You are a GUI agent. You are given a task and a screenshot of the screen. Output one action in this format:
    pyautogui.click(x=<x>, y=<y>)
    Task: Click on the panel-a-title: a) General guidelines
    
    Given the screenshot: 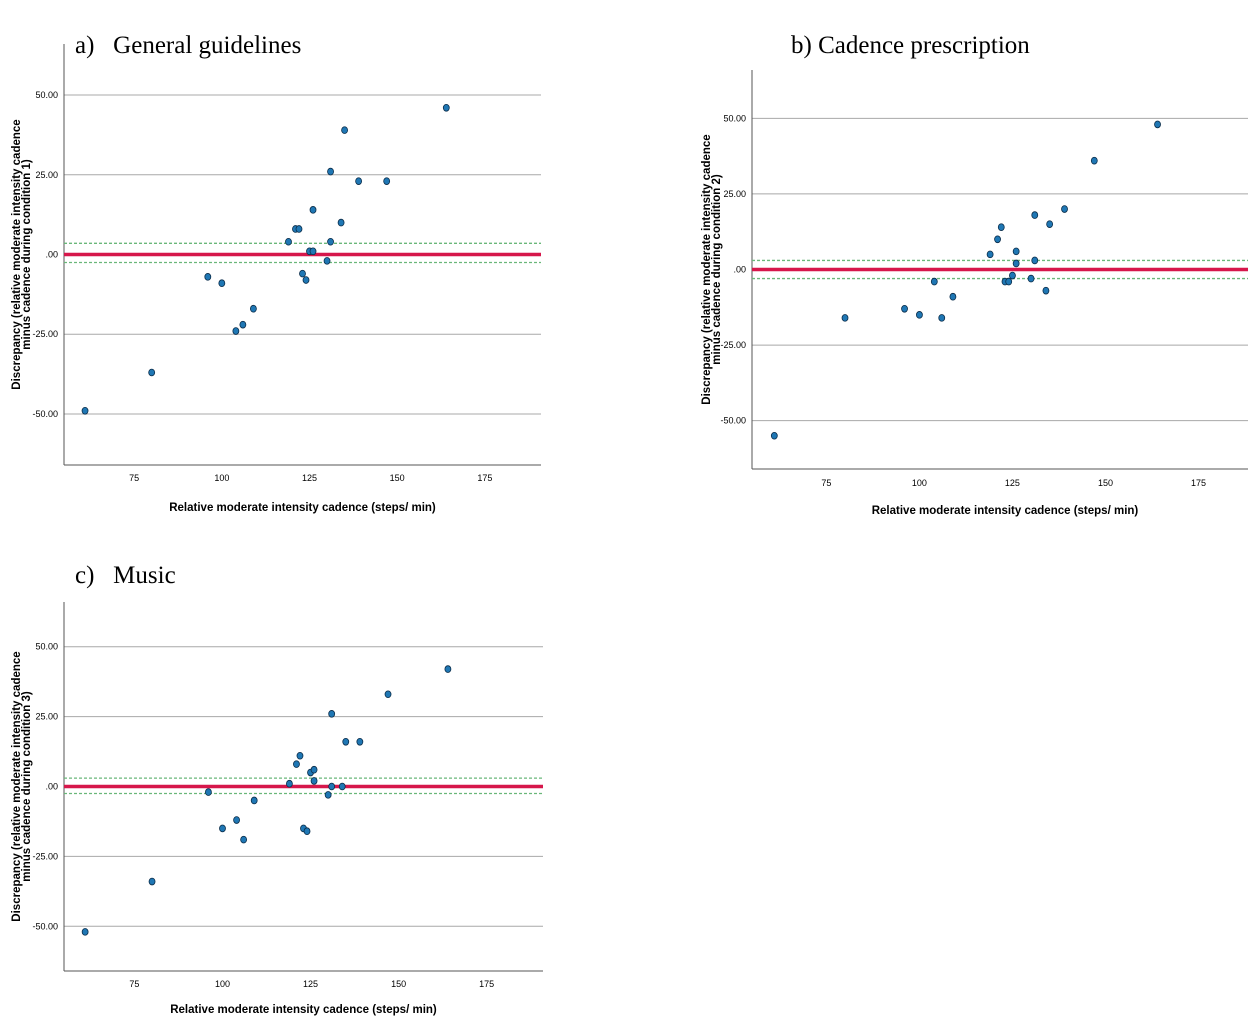 What is the action you would take?
    pyautogui.click(x=175, y=46)
    